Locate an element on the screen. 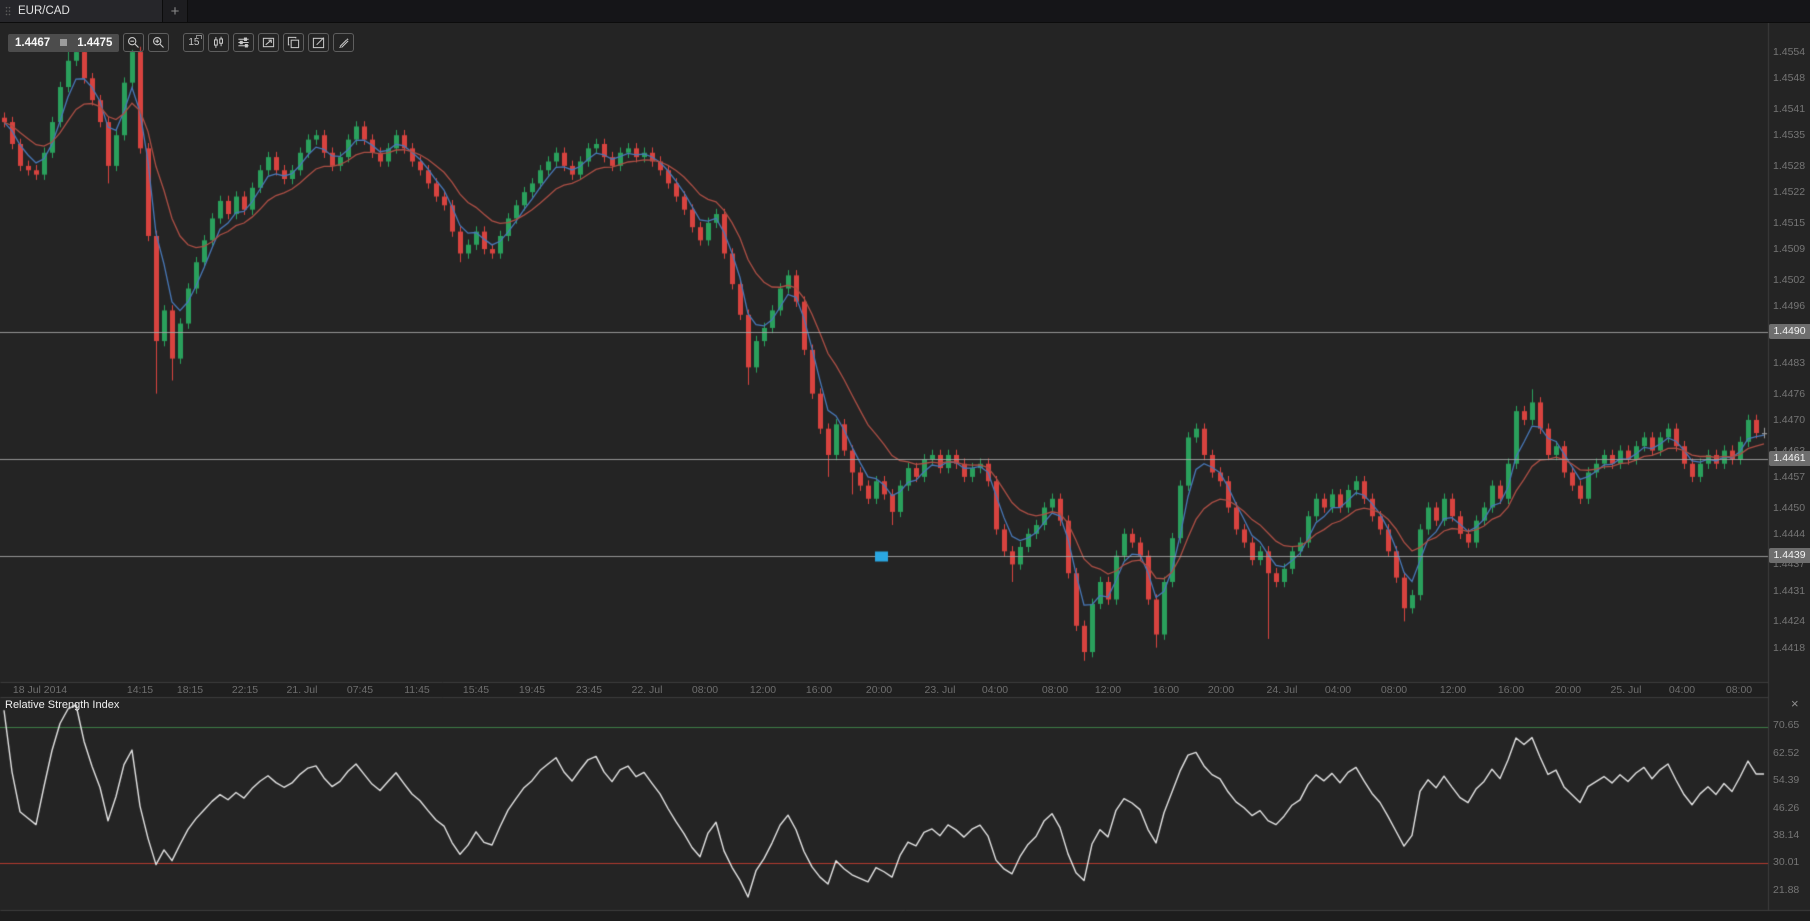  price-axis-label: 1.4515 is located at coordinates (1789, 222).